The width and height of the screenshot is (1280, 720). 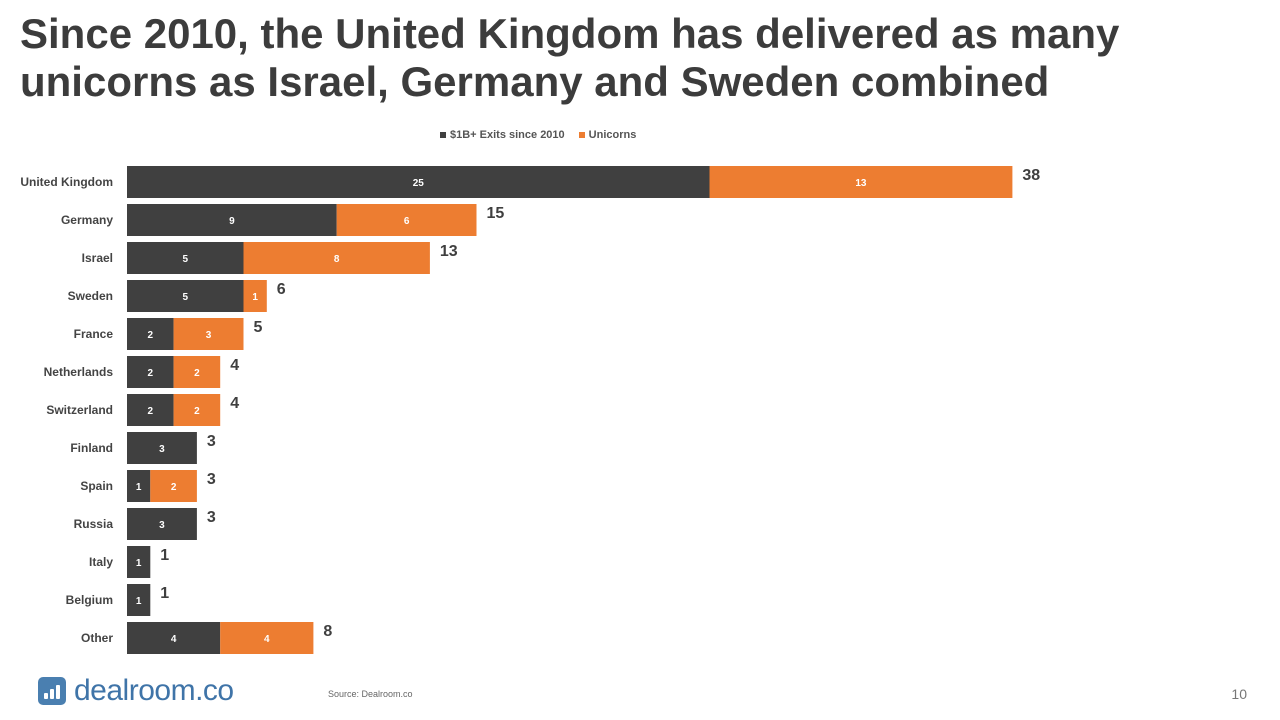 What do you see at coordinates (443, 135) in the screenshot?
I see `legend-swatch-exits` at bounding box center [443, 135].